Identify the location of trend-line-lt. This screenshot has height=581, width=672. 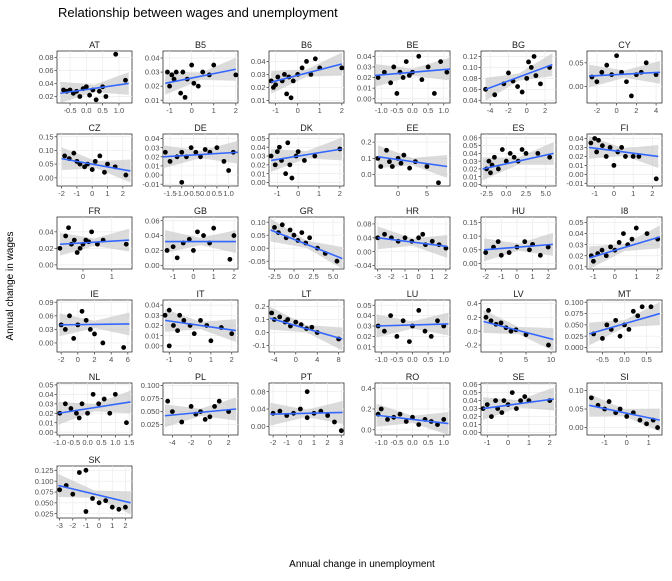
(306, 328).